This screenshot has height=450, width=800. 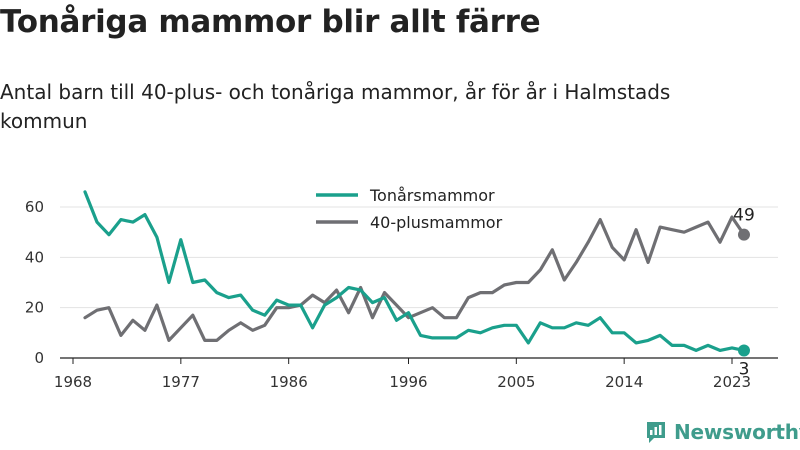 What do you see at coordinates (744, 216) in the screenshot?
I see `end-value-label: 49` at bounding box center [744, 216].